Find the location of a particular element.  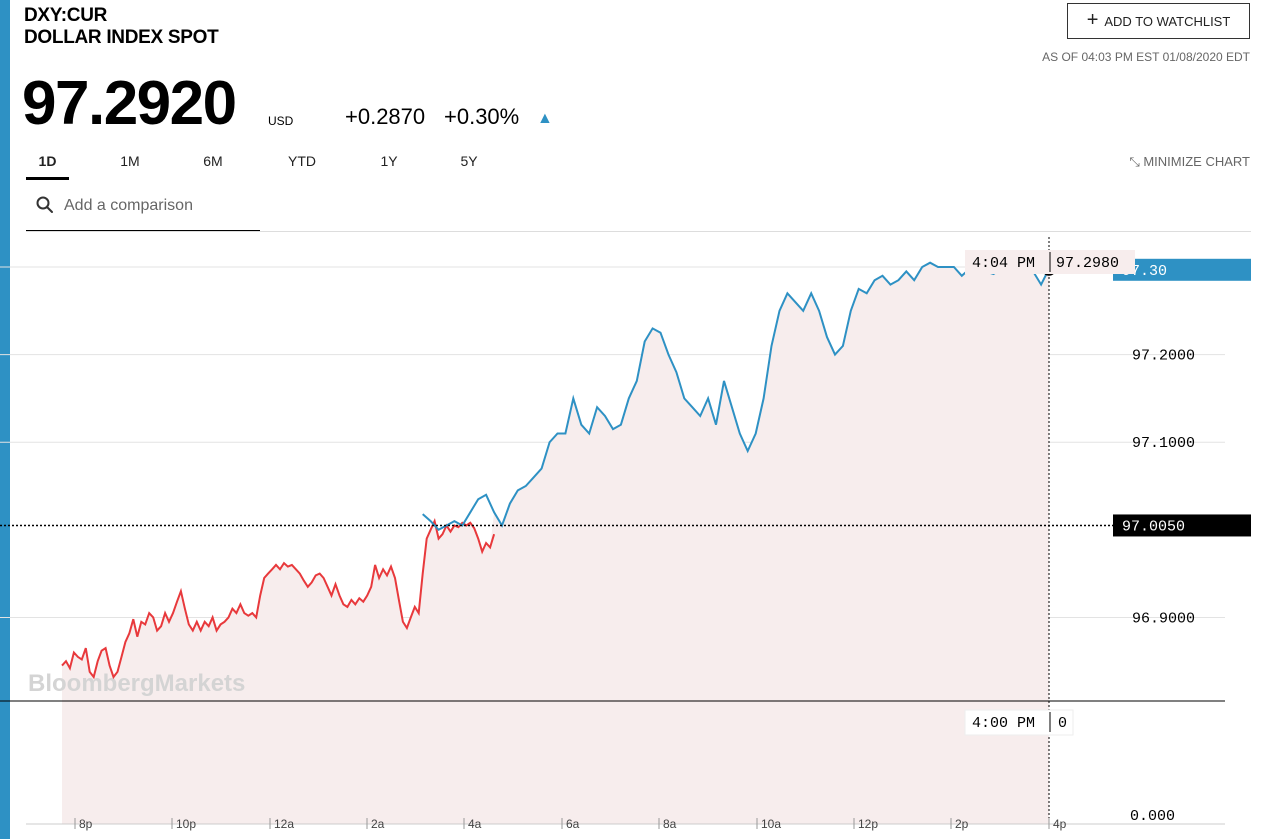

currency-label: USD is located at coordinates (281, 121).